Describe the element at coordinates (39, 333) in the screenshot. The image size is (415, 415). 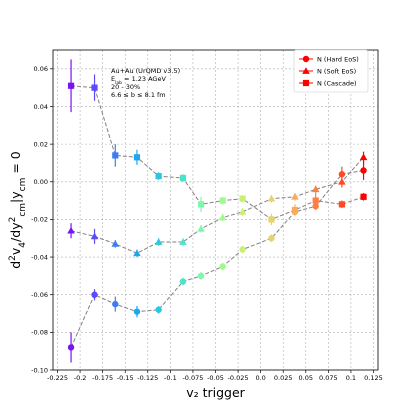
I see `y-tick-label: -0.08` at that location.